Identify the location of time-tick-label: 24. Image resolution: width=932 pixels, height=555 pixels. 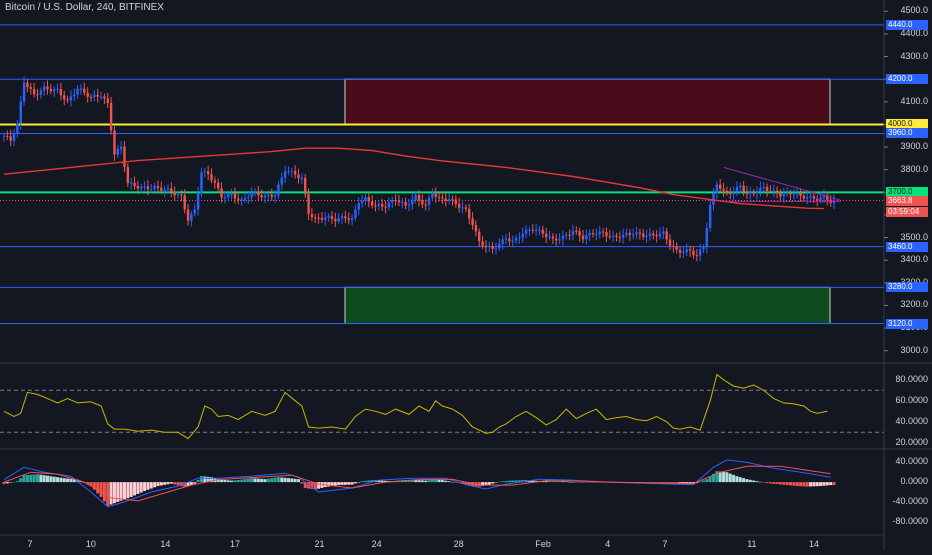
(376, 544).